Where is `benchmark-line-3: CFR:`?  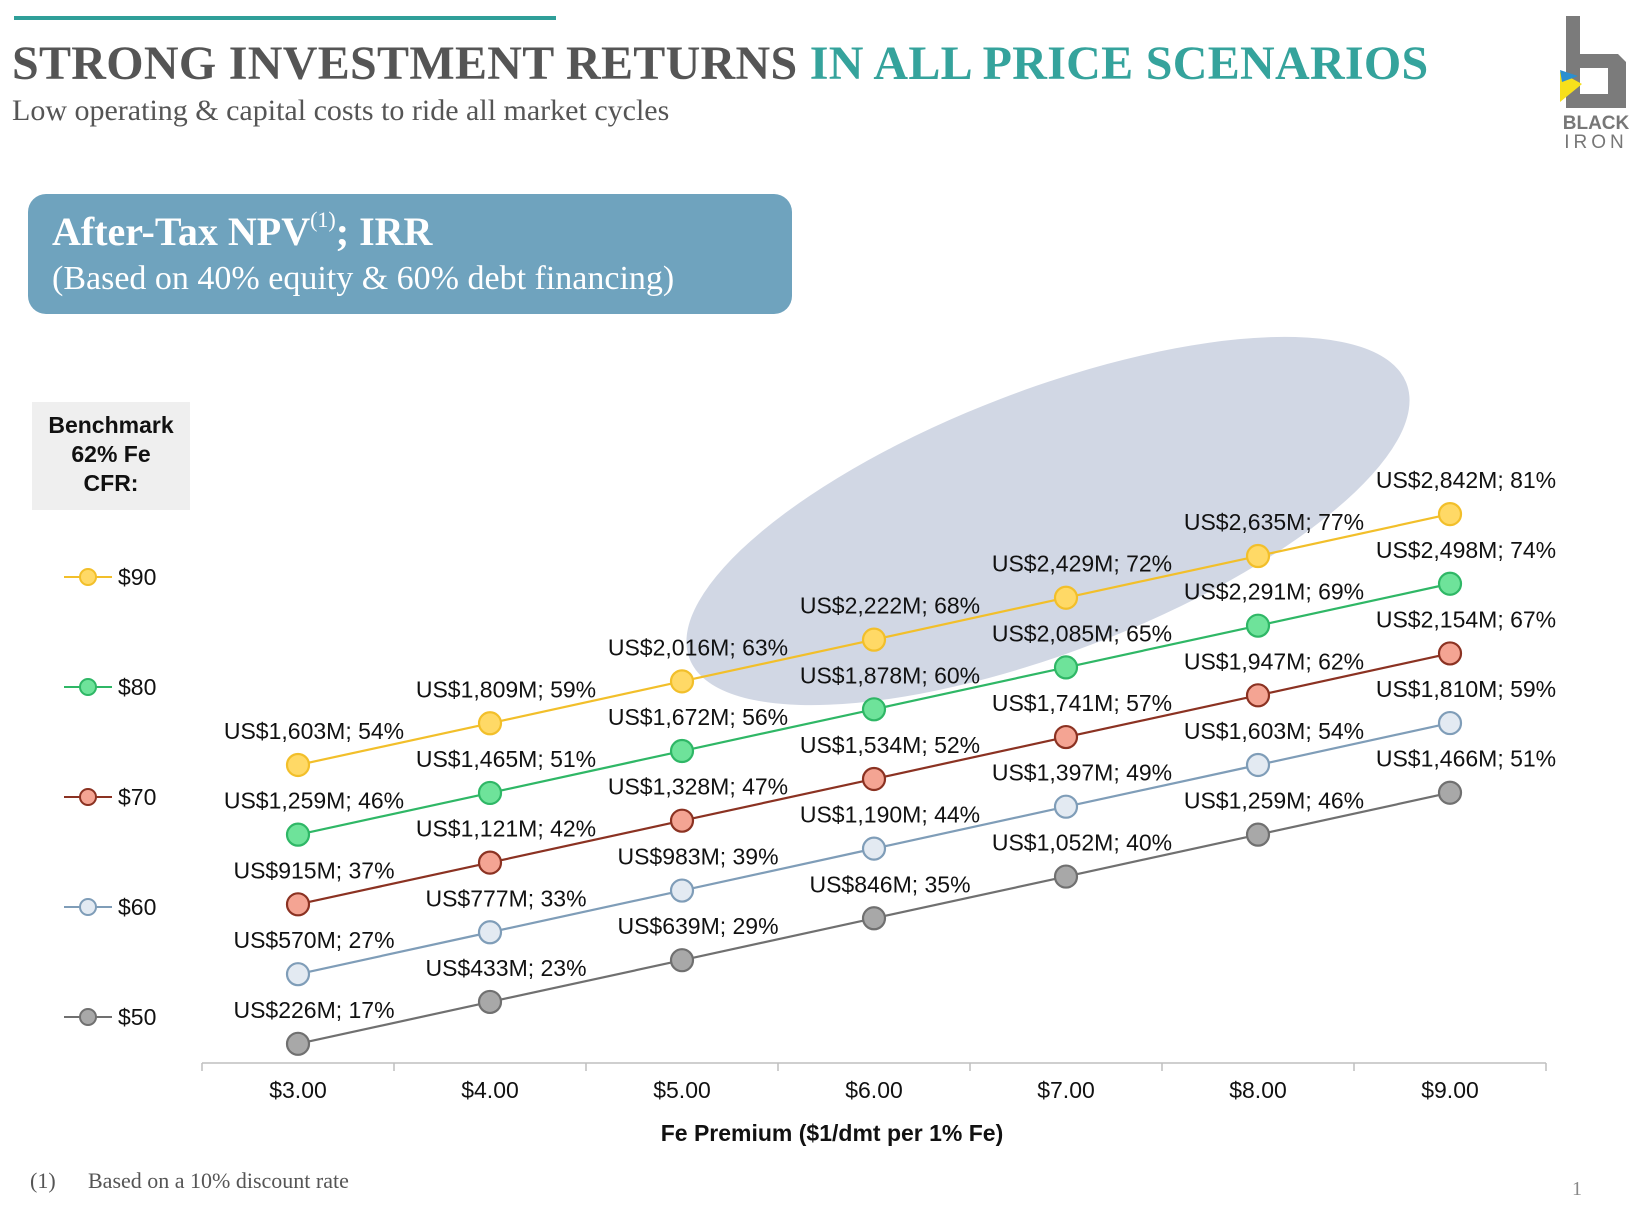
benchmark-line-3: CFR: is located at coordinates (111, 483).